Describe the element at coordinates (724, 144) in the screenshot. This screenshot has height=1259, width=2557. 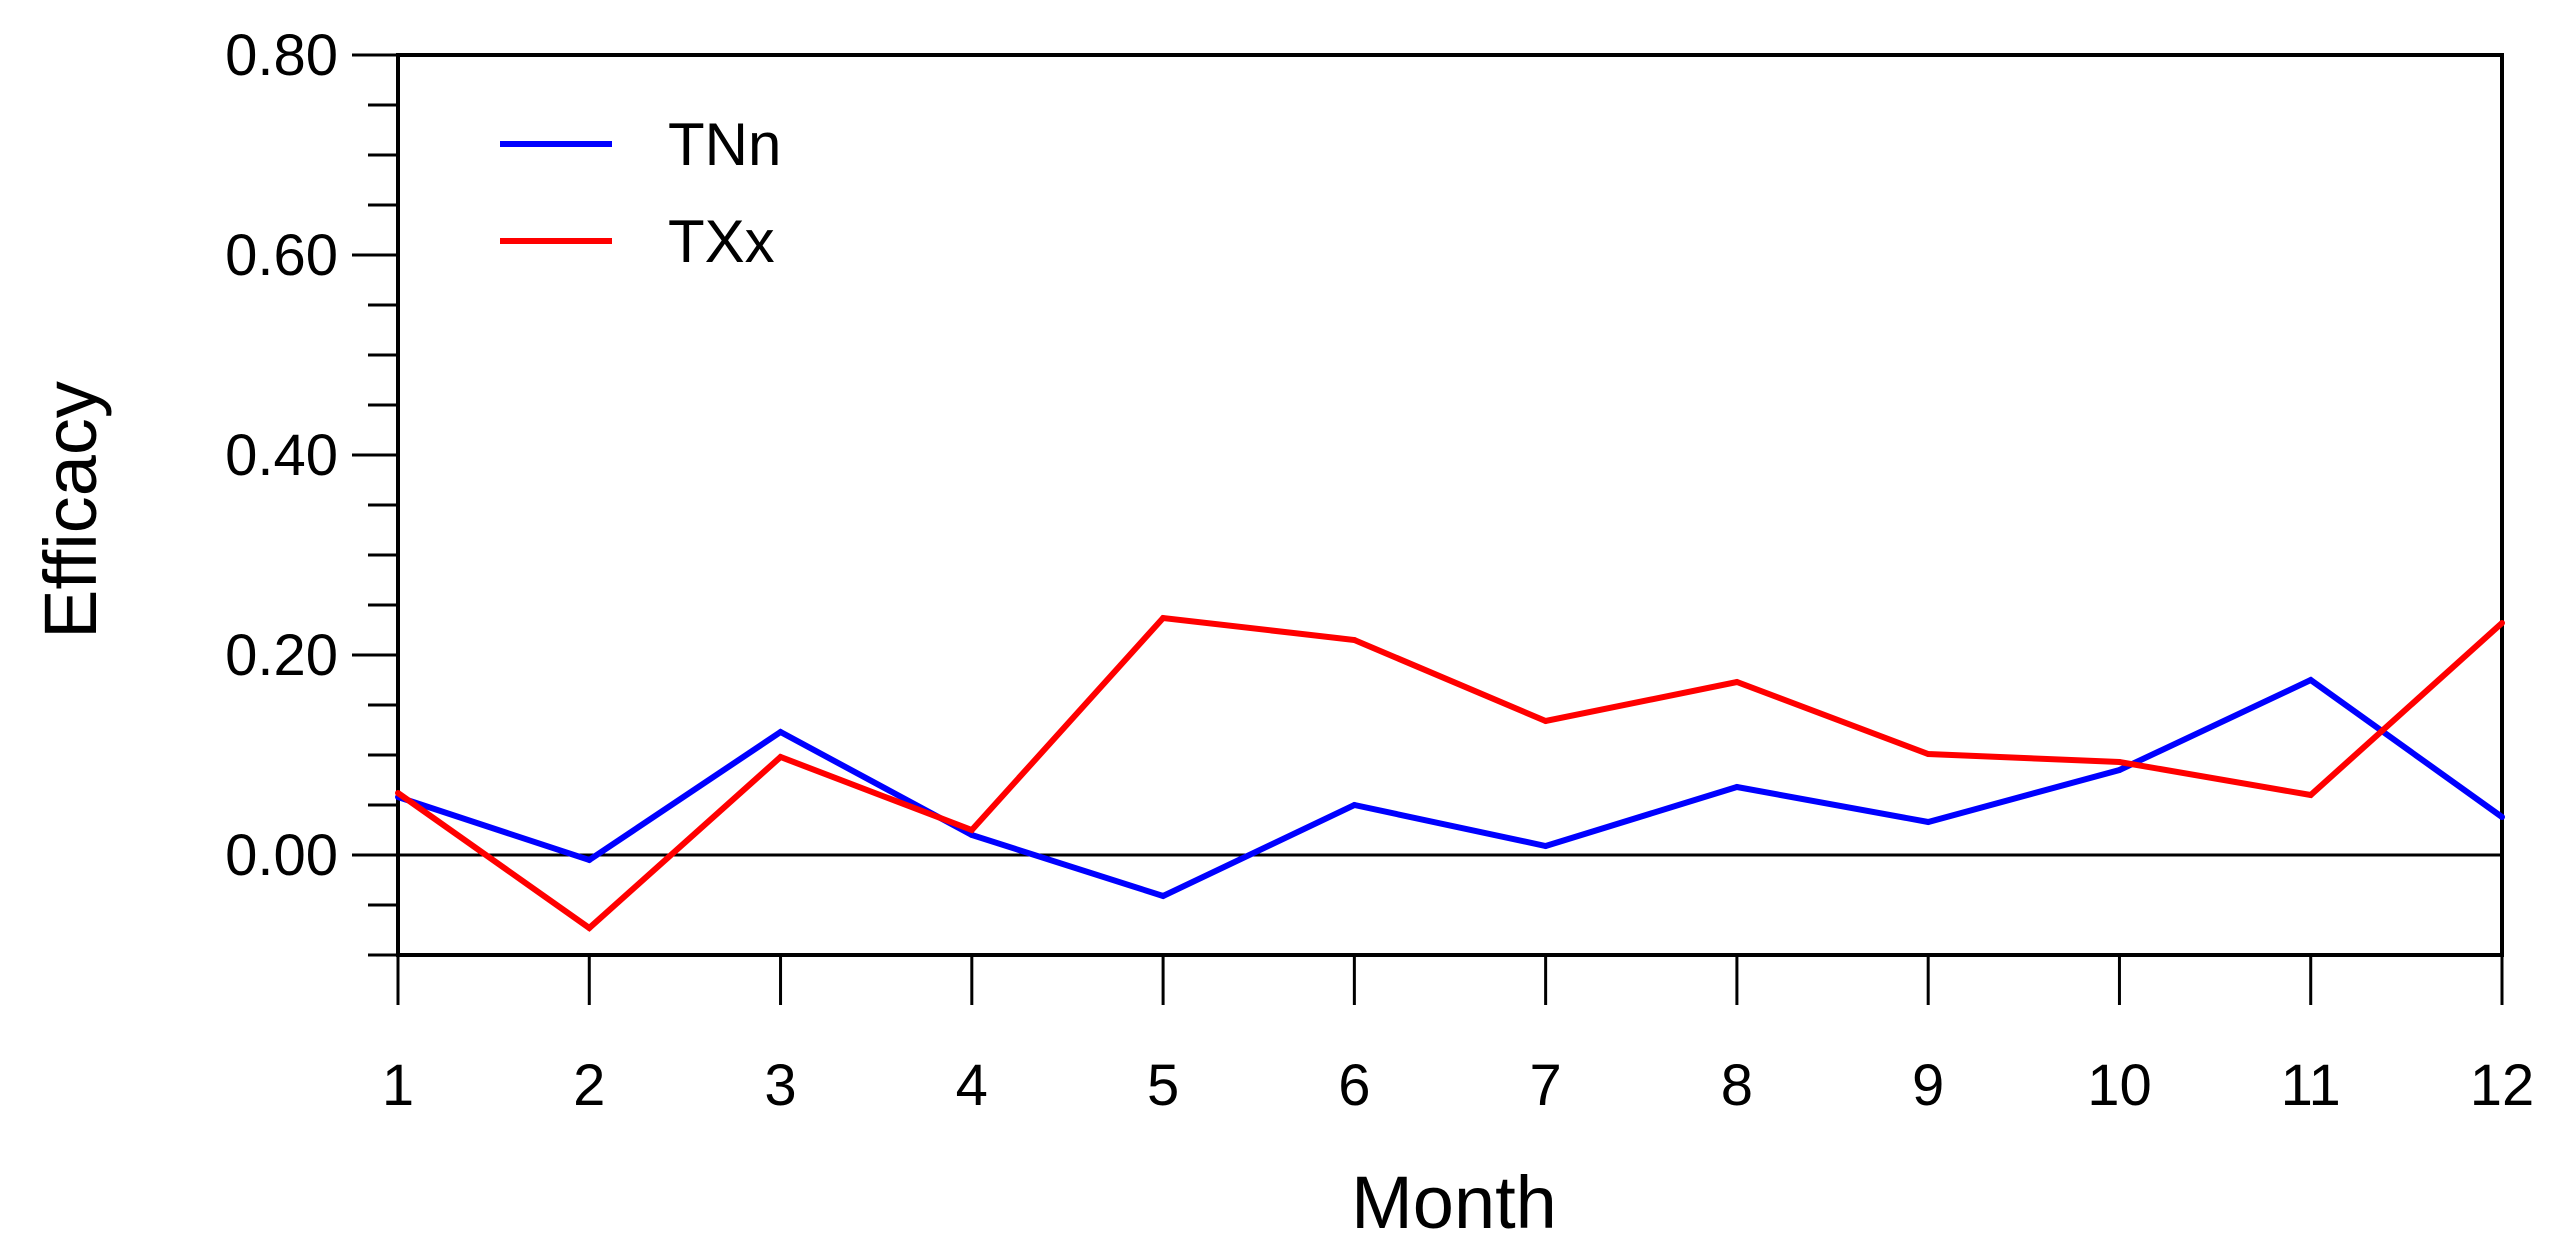
I see `legend-label-tnn: TNn` at that location.